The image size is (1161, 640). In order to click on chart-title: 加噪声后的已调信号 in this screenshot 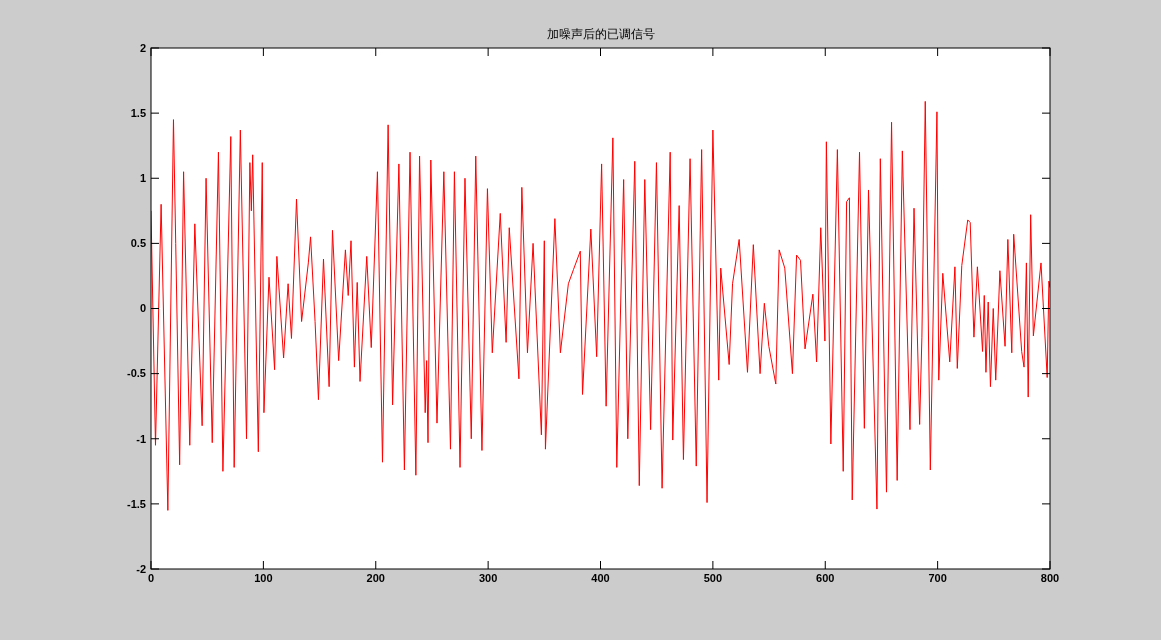, I will do `click(600, 34)`.